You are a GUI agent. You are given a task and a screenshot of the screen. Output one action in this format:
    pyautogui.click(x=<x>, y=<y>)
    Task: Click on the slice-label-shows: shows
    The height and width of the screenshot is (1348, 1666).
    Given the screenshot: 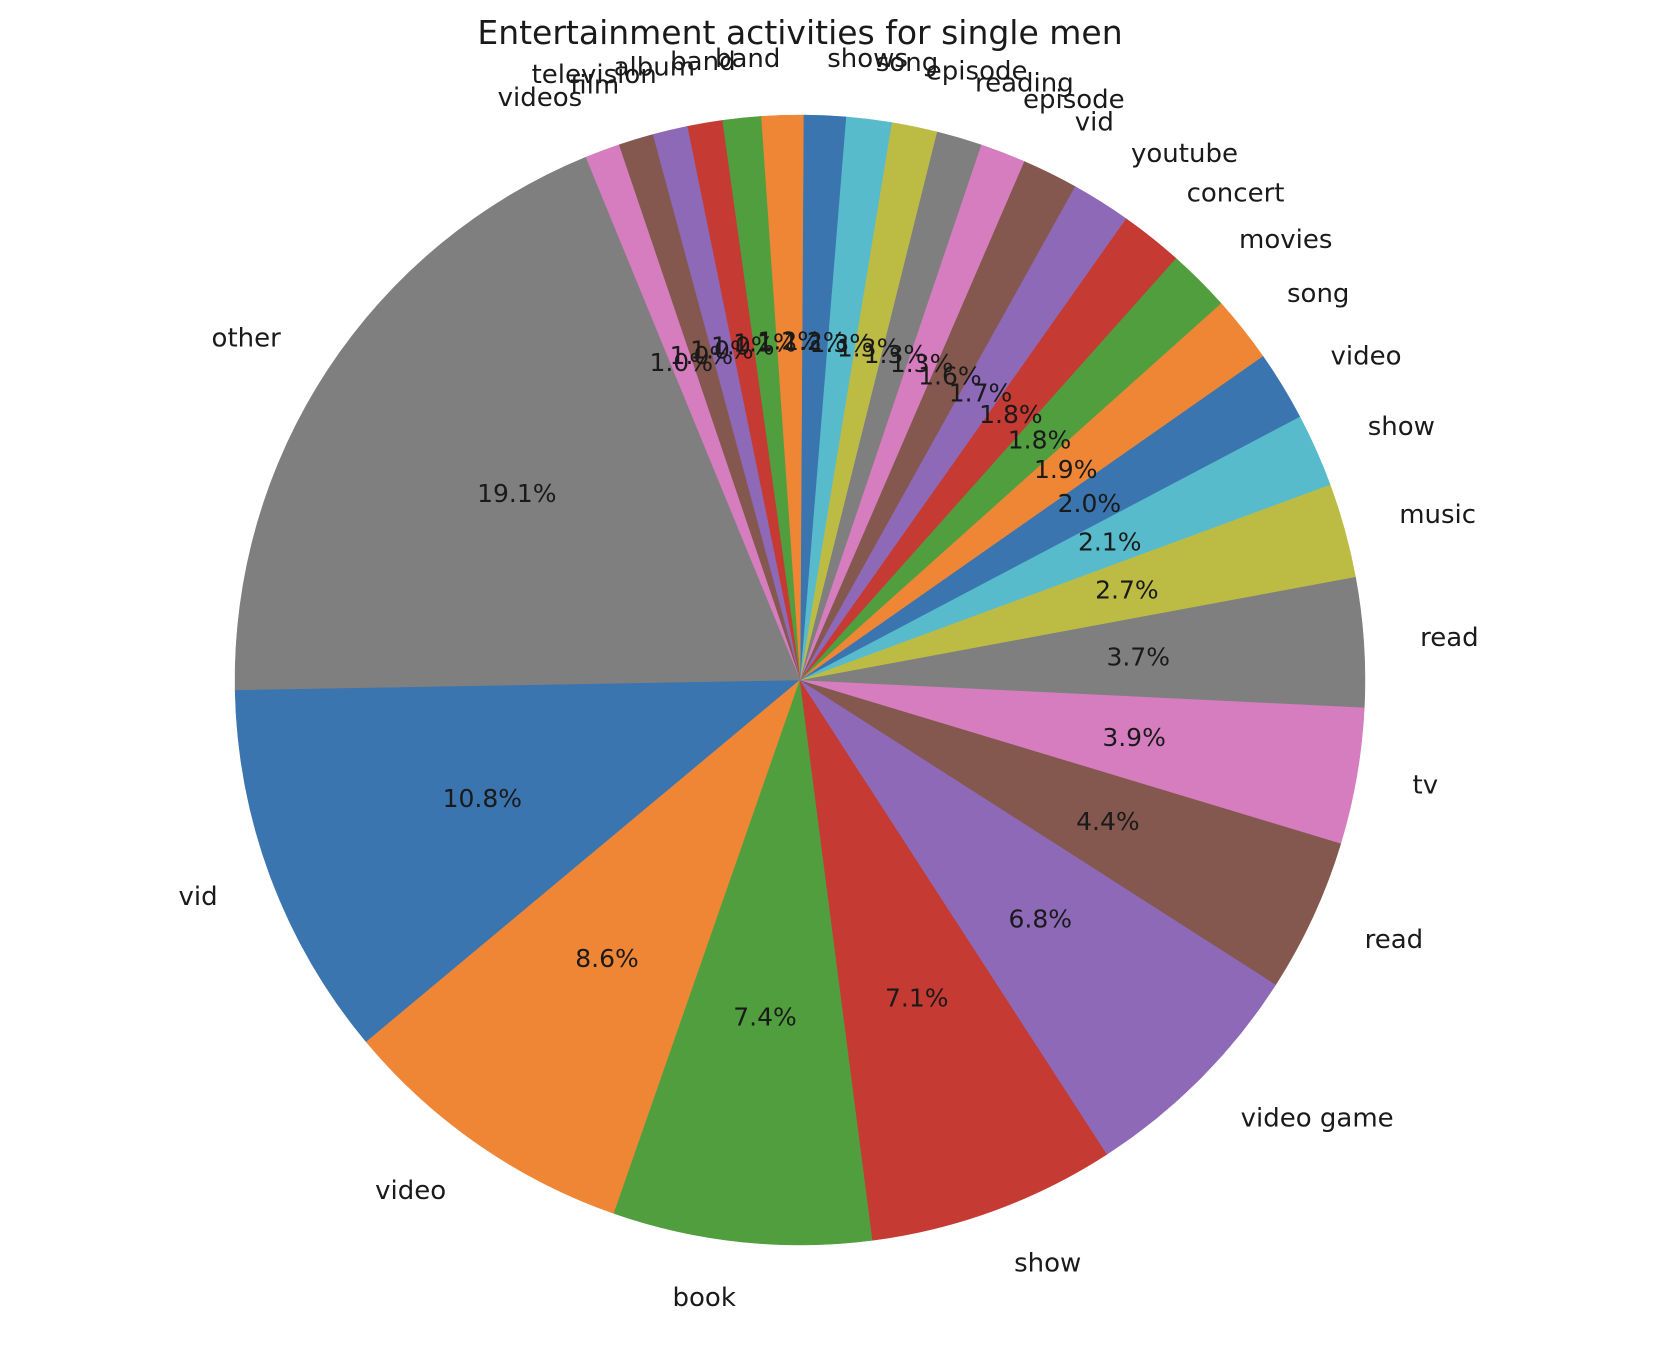 What is the action you would take?
    pyautogui.click(x=867, y=59)
    